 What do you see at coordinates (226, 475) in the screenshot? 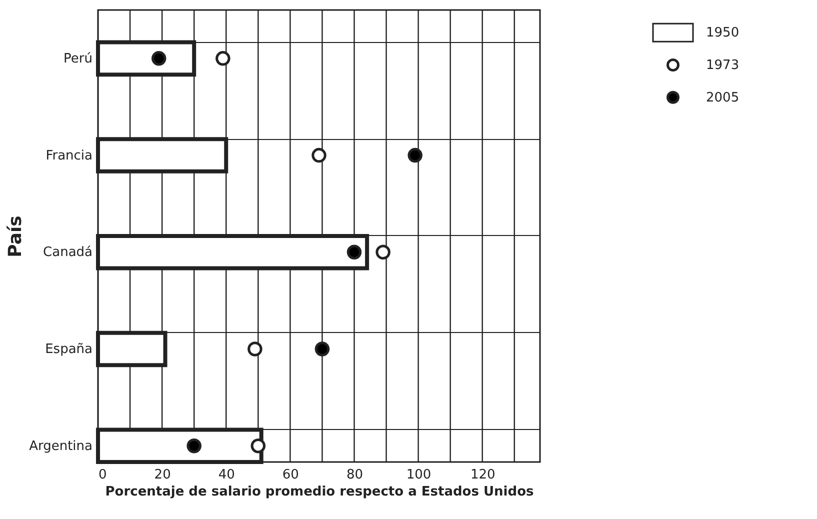
I see `x-tick-label: 40` at bounding box center [226, 475].